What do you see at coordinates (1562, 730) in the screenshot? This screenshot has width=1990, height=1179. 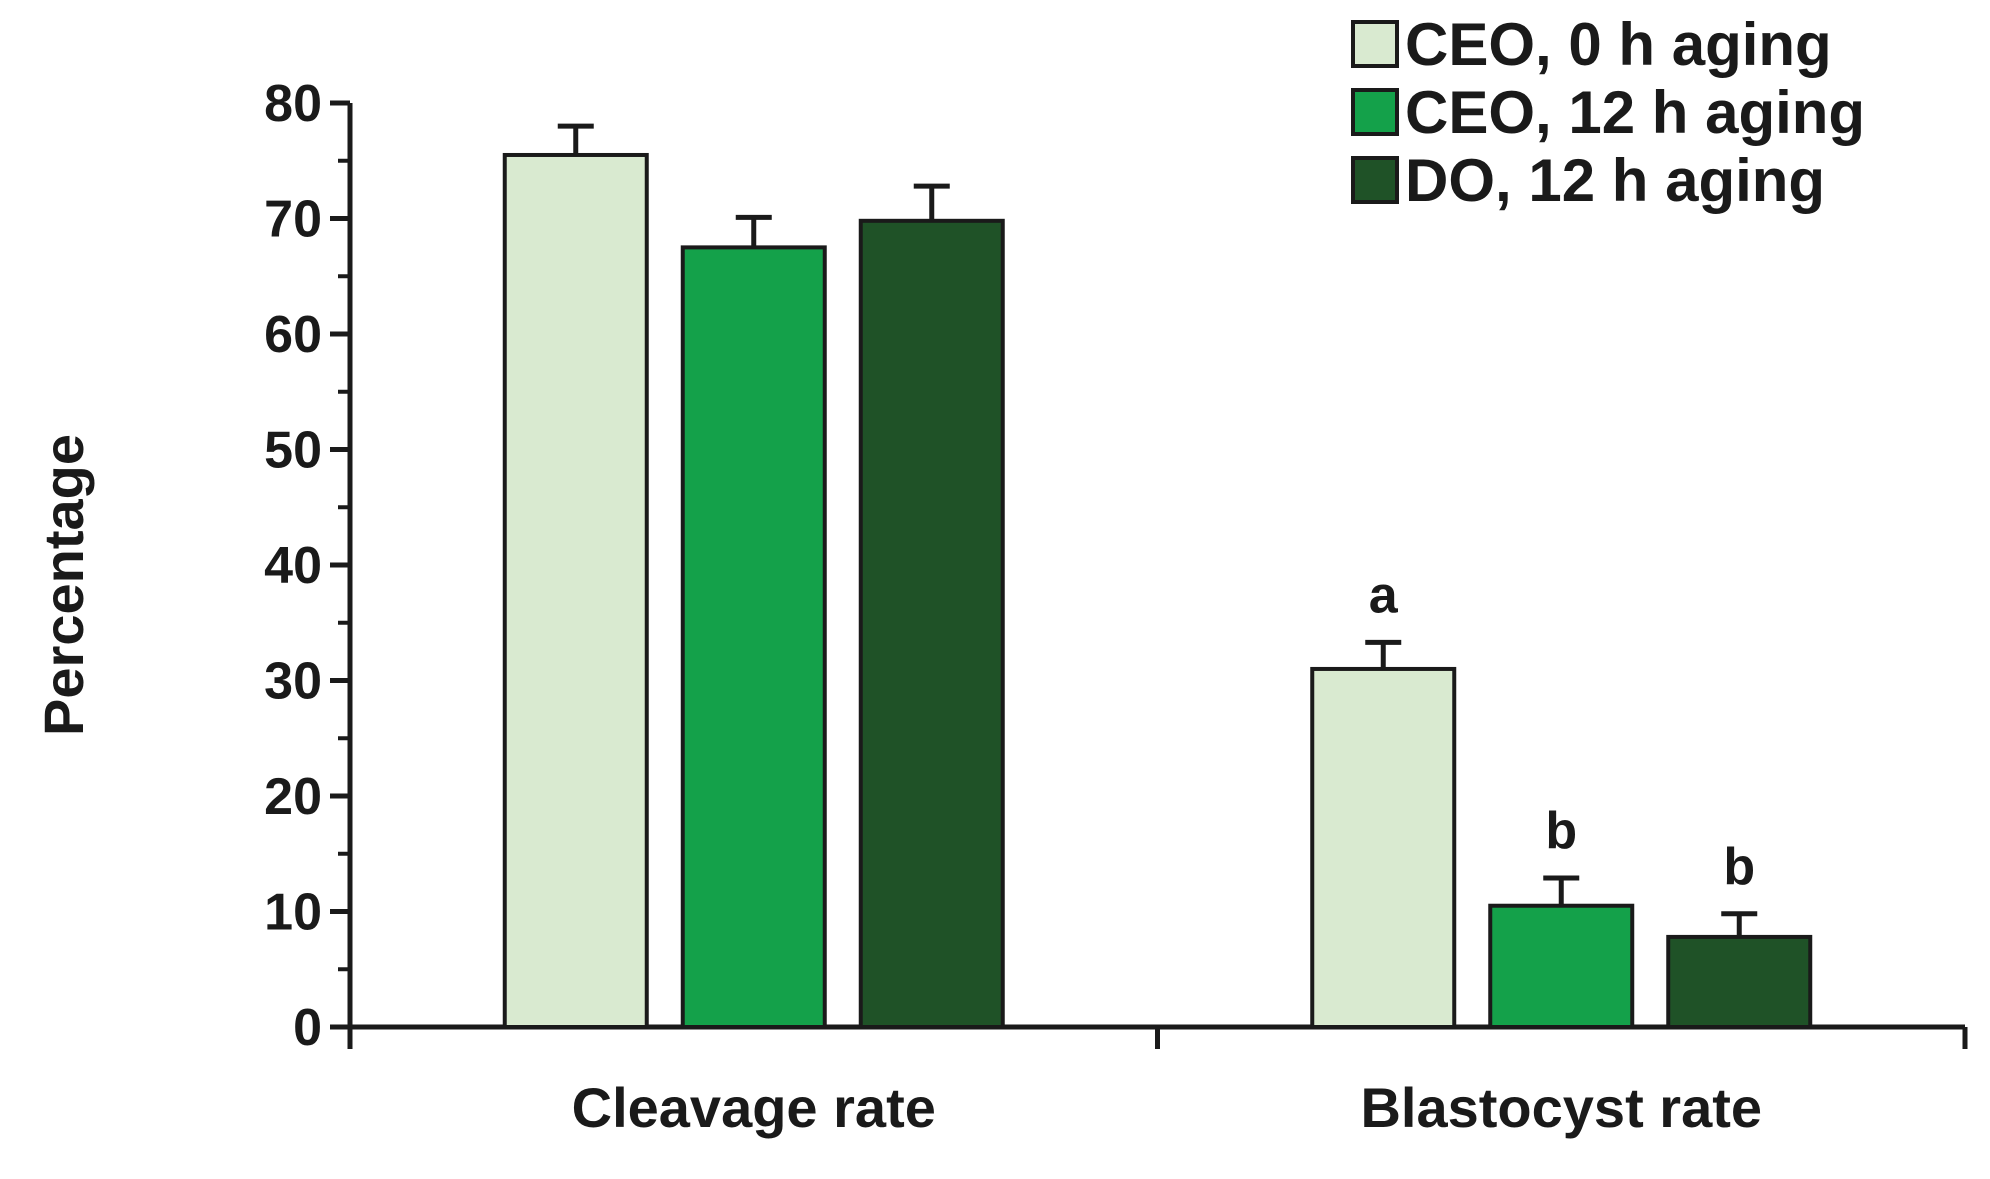 I see `annotations: a b b` at bounding box center [1562, 730].